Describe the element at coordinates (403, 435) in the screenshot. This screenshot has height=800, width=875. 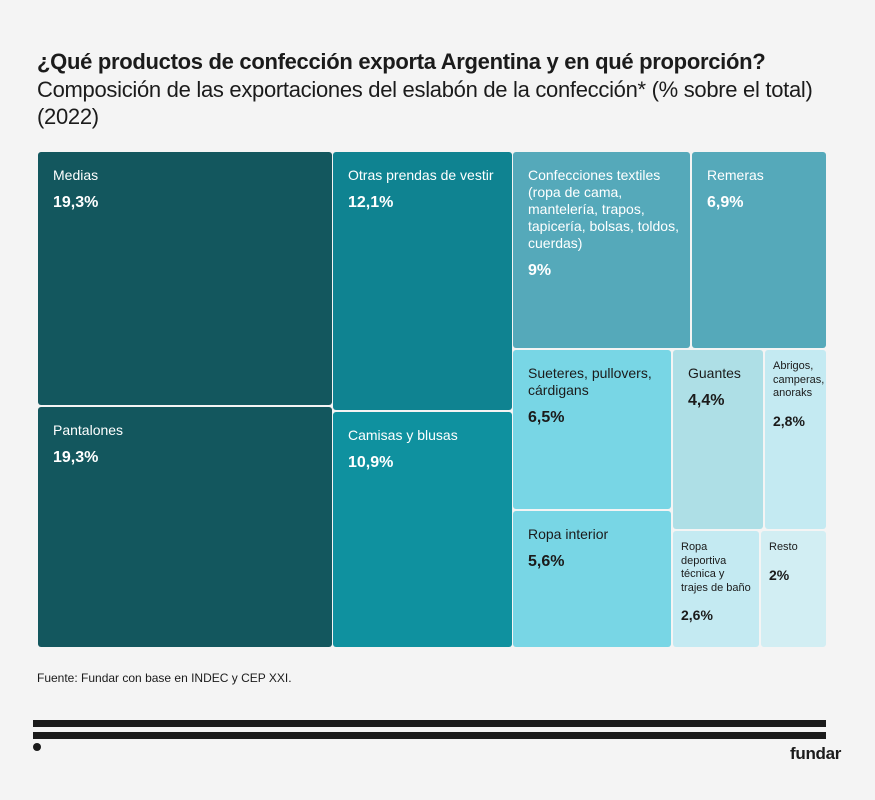
I see `tile-name: Camisas y blusas` at that location.